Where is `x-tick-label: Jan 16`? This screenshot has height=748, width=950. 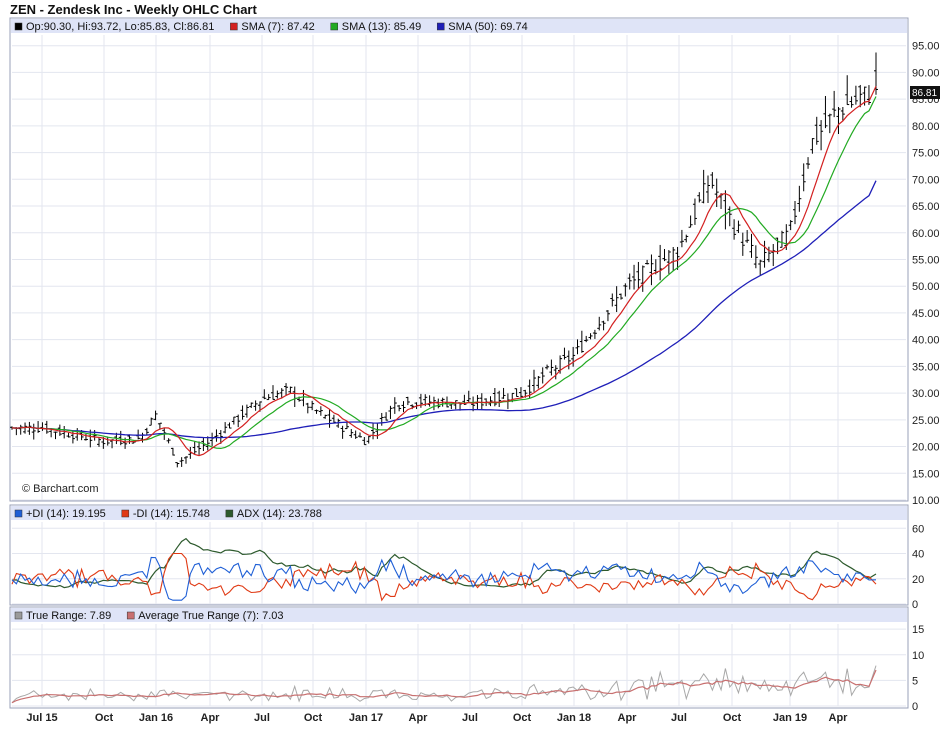
x-tick-label: Jan 16 is located at coordinates (156, 718).